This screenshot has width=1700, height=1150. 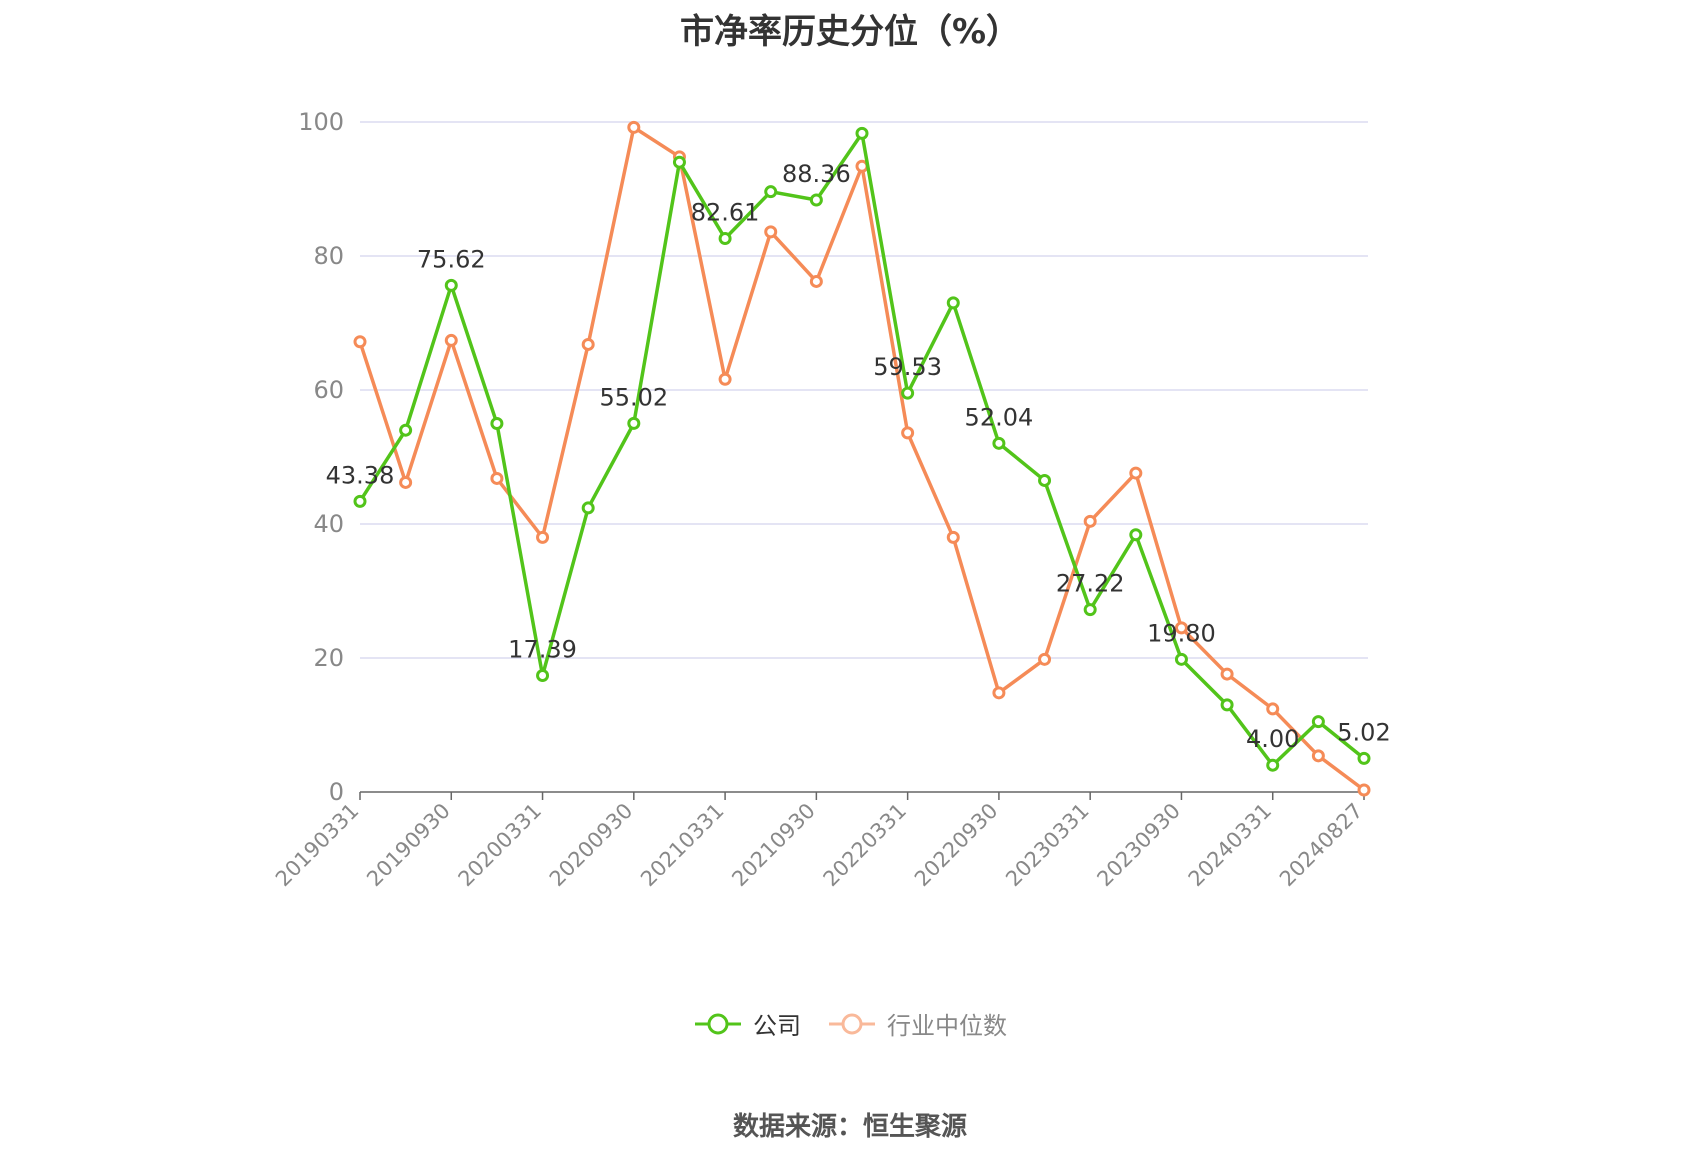 What do you see at coordinates (633, 397) in the screenshot?
I see `data-label: 55.02` at bounding box center [633, 397].